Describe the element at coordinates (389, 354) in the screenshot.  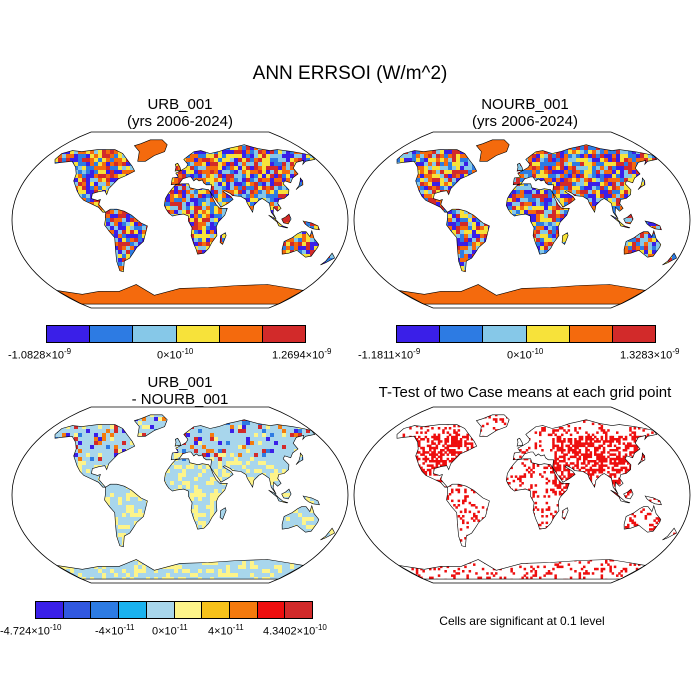
I see `colorbar-nourb-min-label: -1.1811×10⁻⁹` at that location.